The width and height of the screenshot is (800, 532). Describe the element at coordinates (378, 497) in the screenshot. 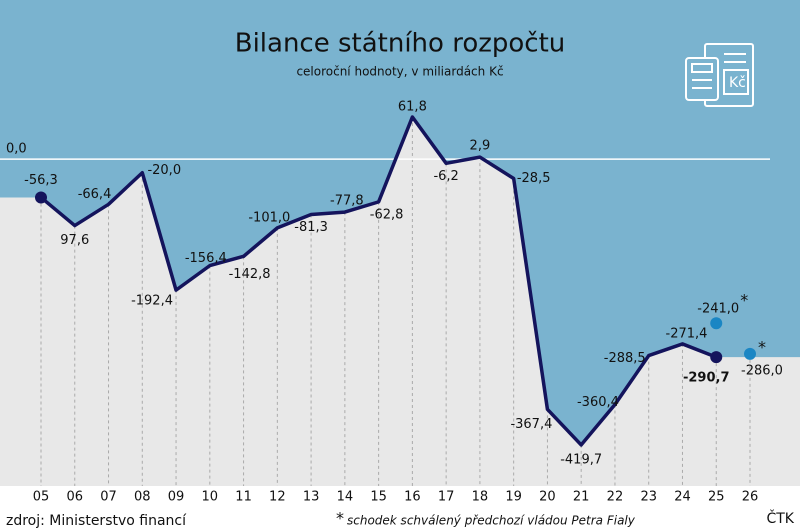

I see `x-tick-label: 15` at that location.